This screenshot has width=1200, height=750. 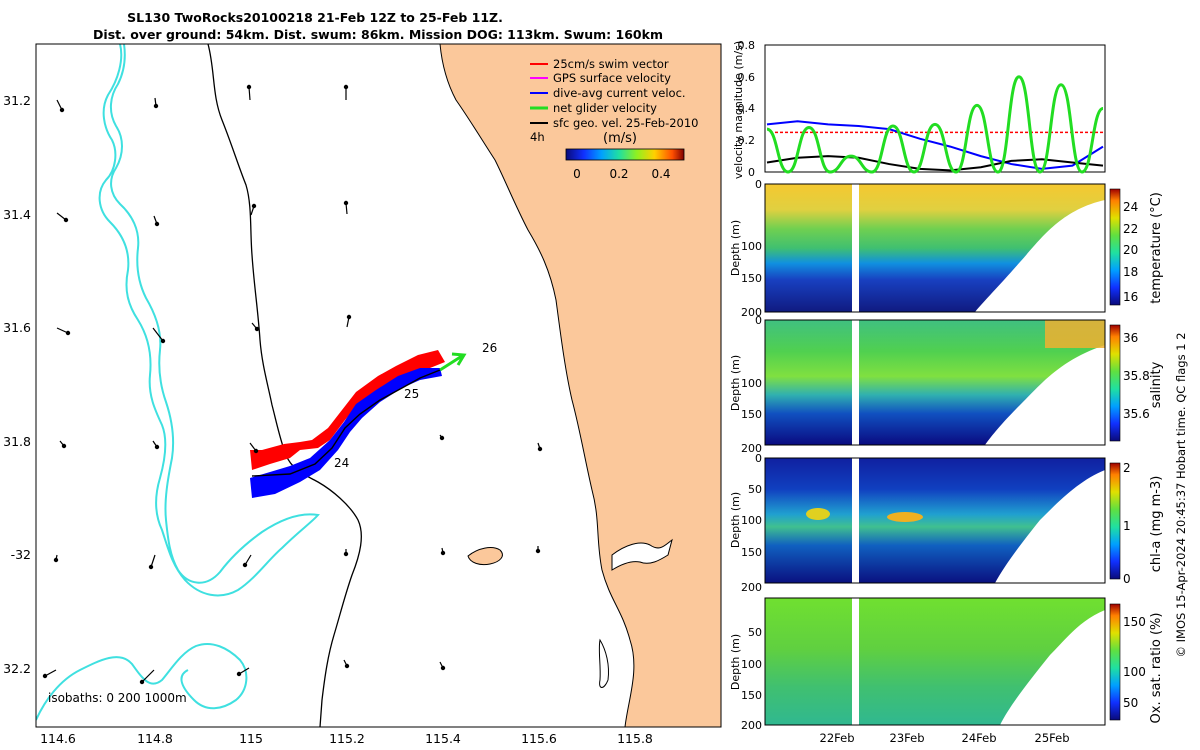 What do you see at coordinates (1156, 384) in the screenshot?
I see `salinity-title: salinity` at bounding box center [1156, 384].